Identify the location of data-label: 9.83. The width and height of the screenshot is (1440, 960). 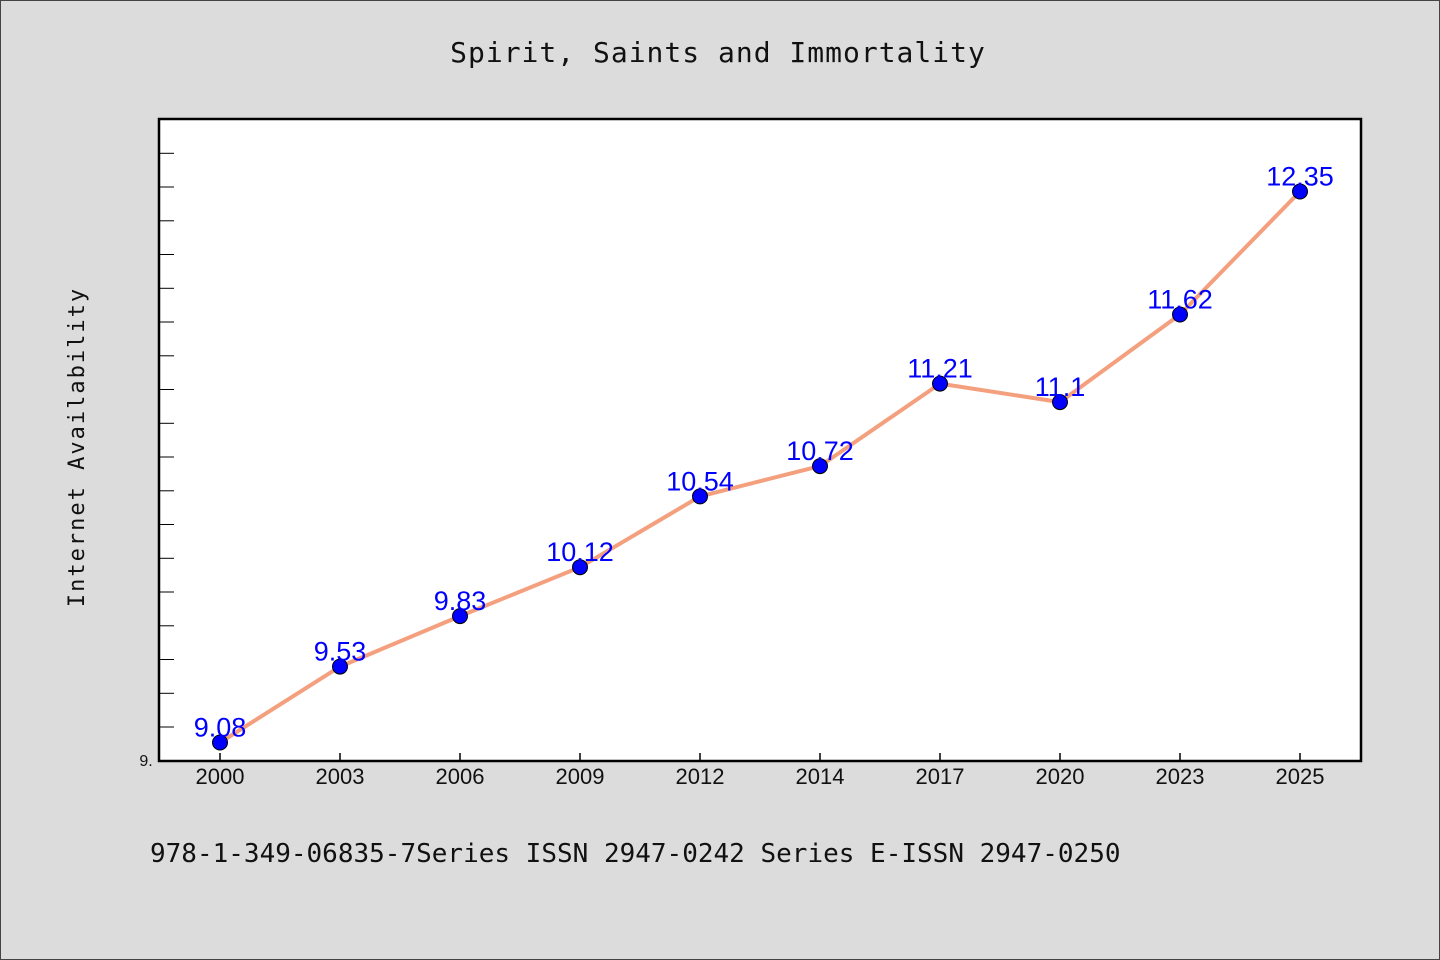
(460, 601).